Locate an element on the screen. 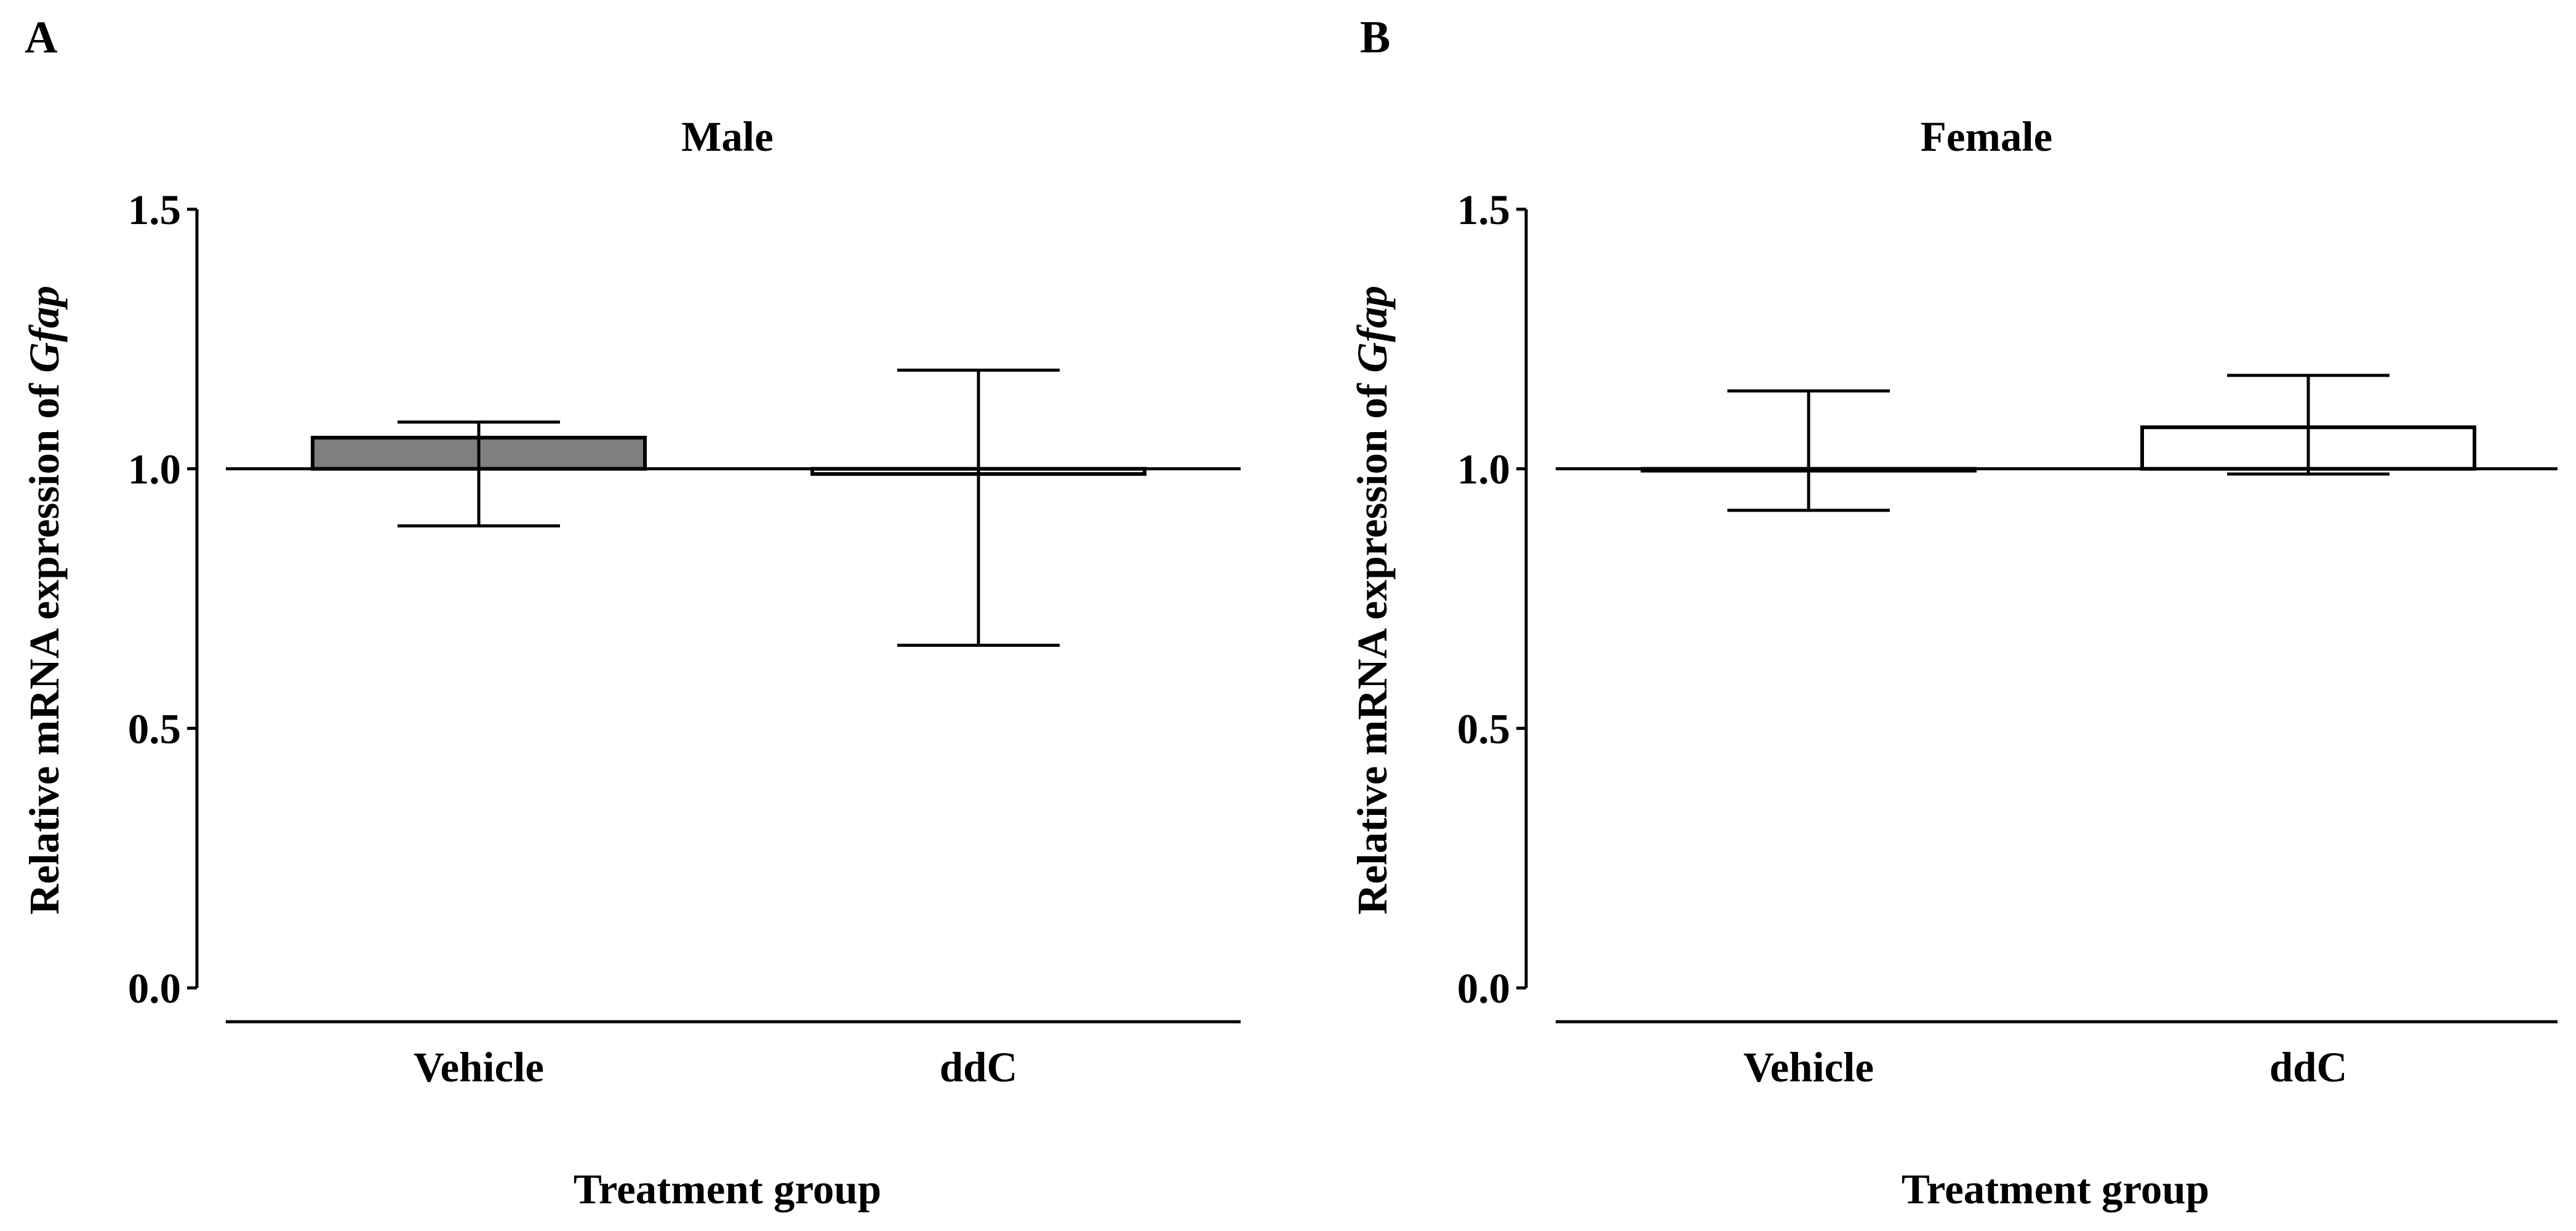  chart-title: Male is located at coordinates (727, 136).